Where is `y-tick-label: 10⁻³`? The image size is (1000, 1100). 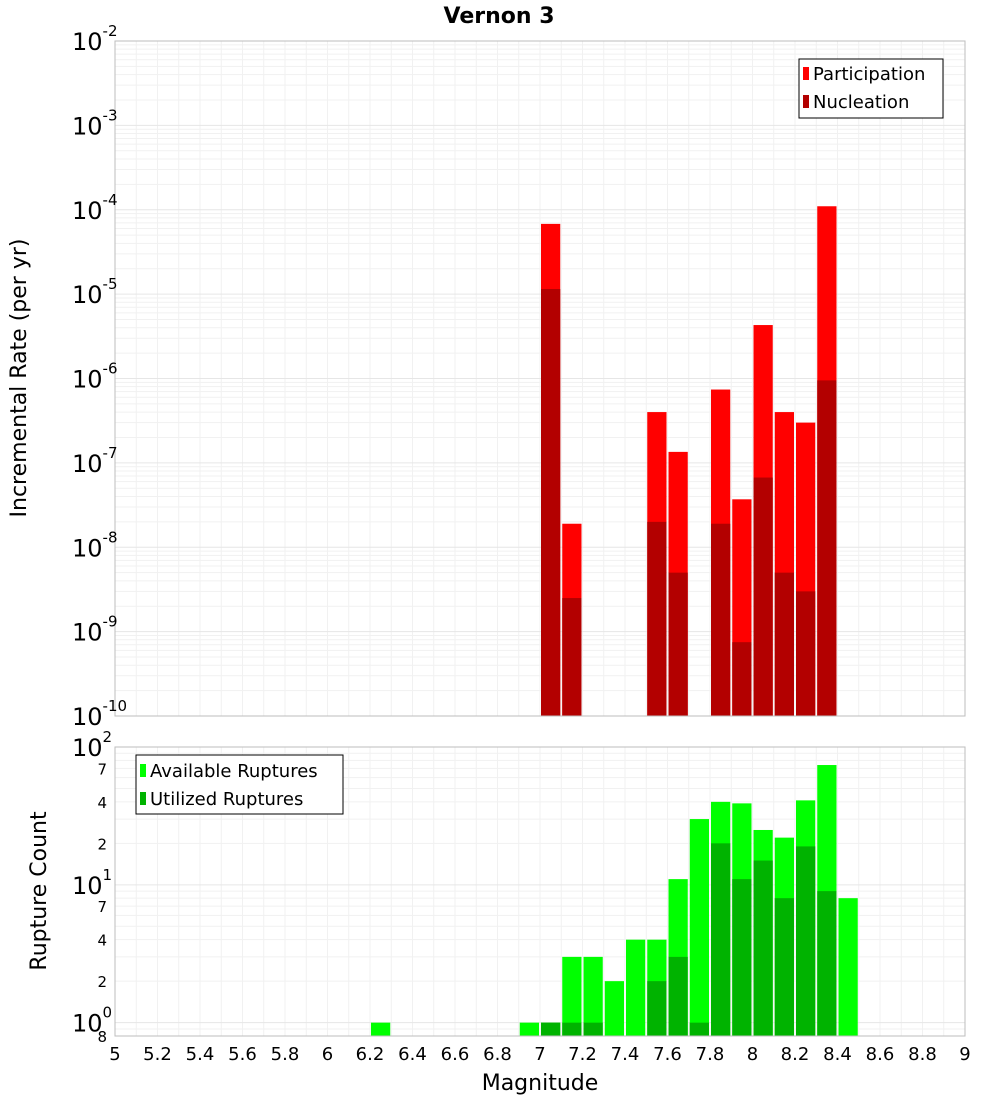 y-tick-label: 10⁻³ is located at coordinates (95, 123).